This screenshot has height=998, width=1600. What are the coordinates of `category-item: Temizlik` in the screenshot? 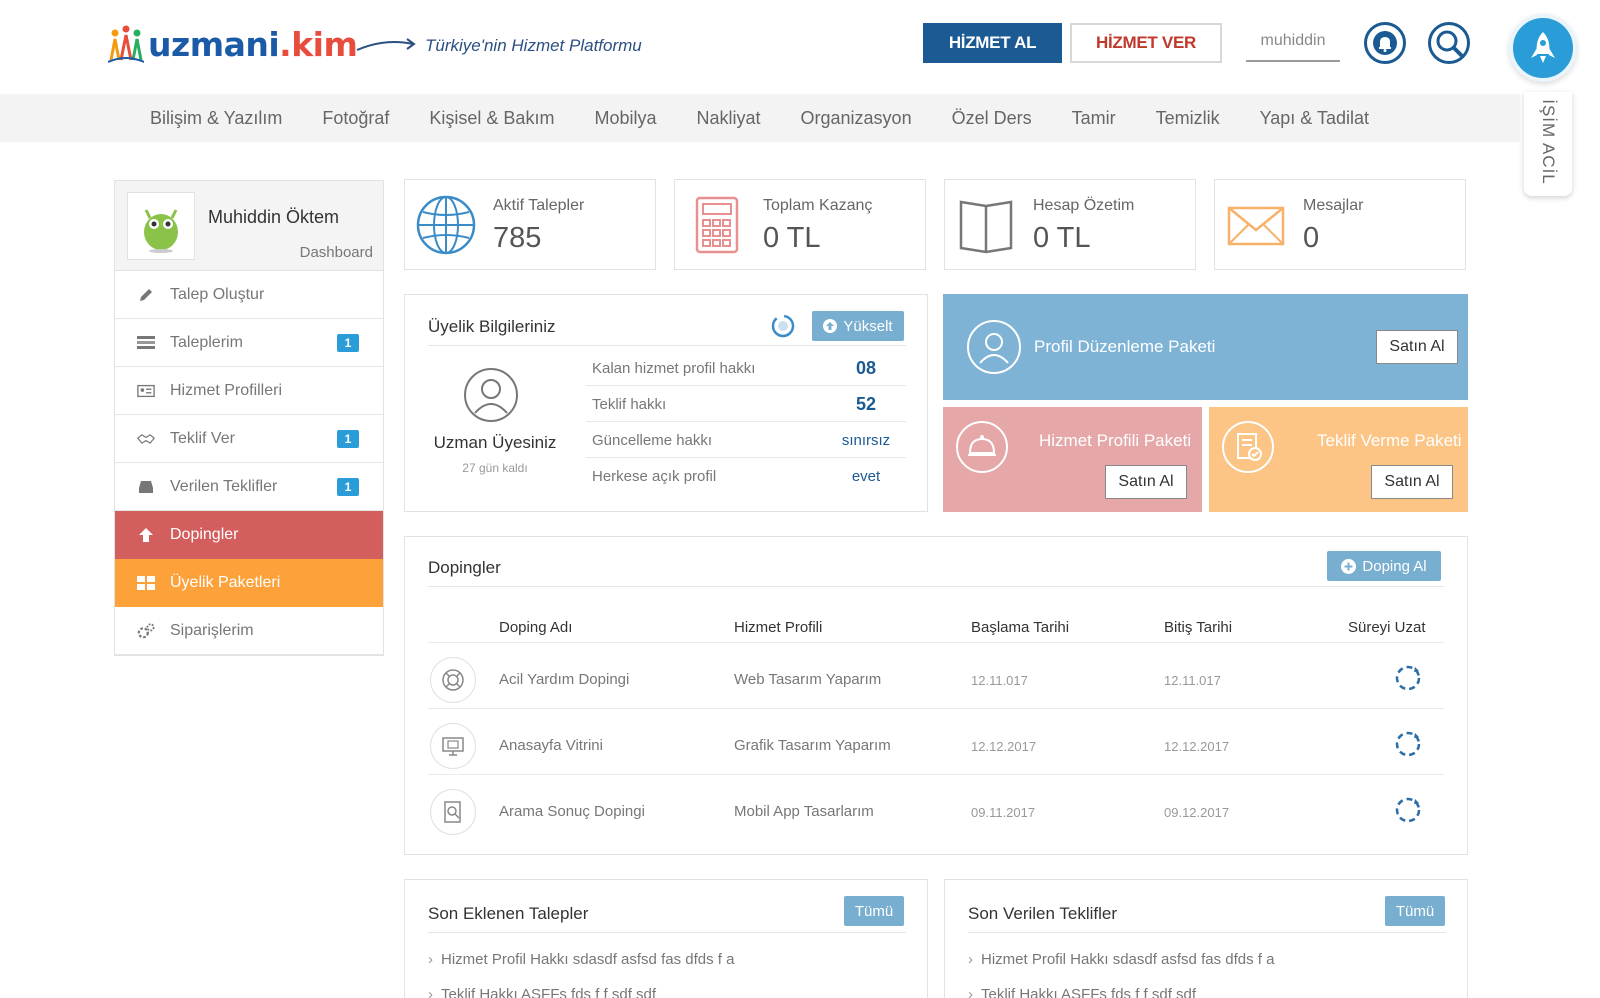 It's located at (1187, 117).